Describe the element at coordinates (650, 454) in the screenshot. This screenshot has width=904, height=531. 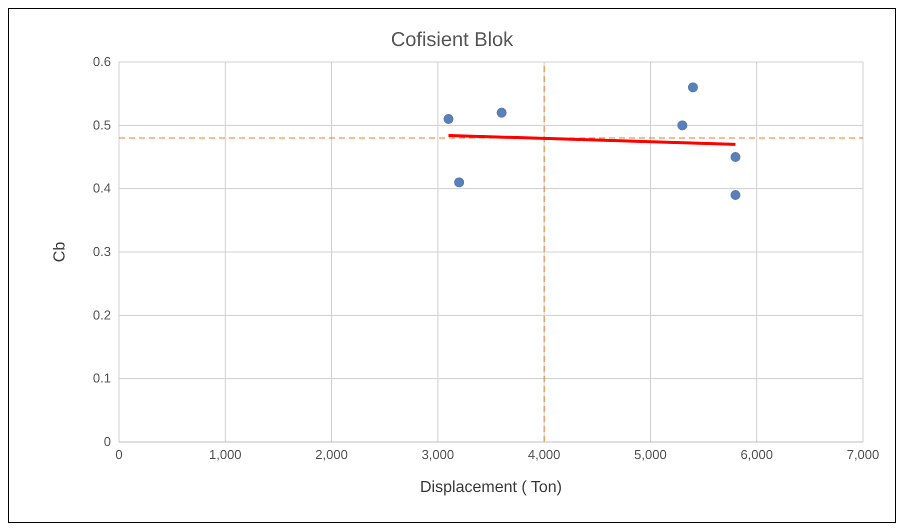
I see `x-tick-label: 5,000` at that location.